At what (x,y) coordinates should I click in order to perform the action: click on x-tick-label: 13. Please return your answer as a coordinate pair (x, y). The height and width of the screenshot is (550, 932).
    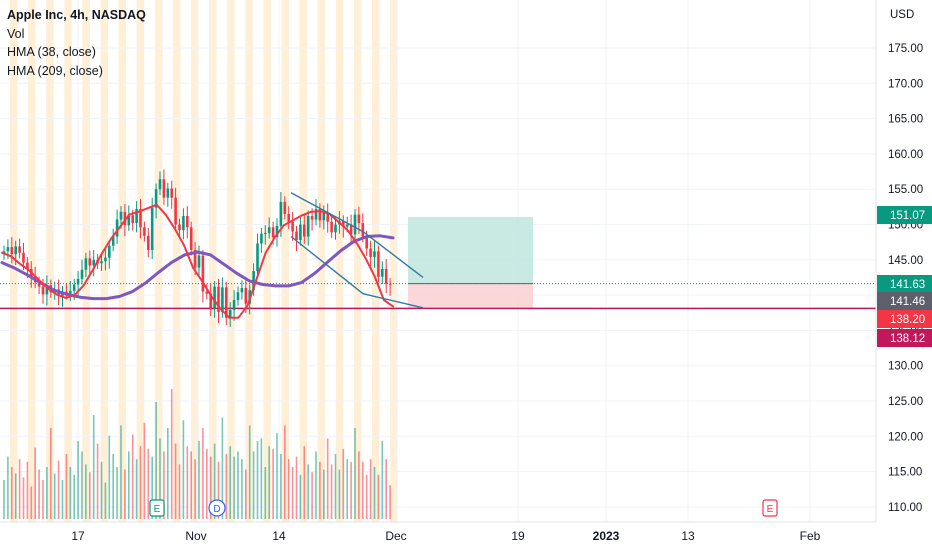
    Looking at the image, I should click on (688, 536).